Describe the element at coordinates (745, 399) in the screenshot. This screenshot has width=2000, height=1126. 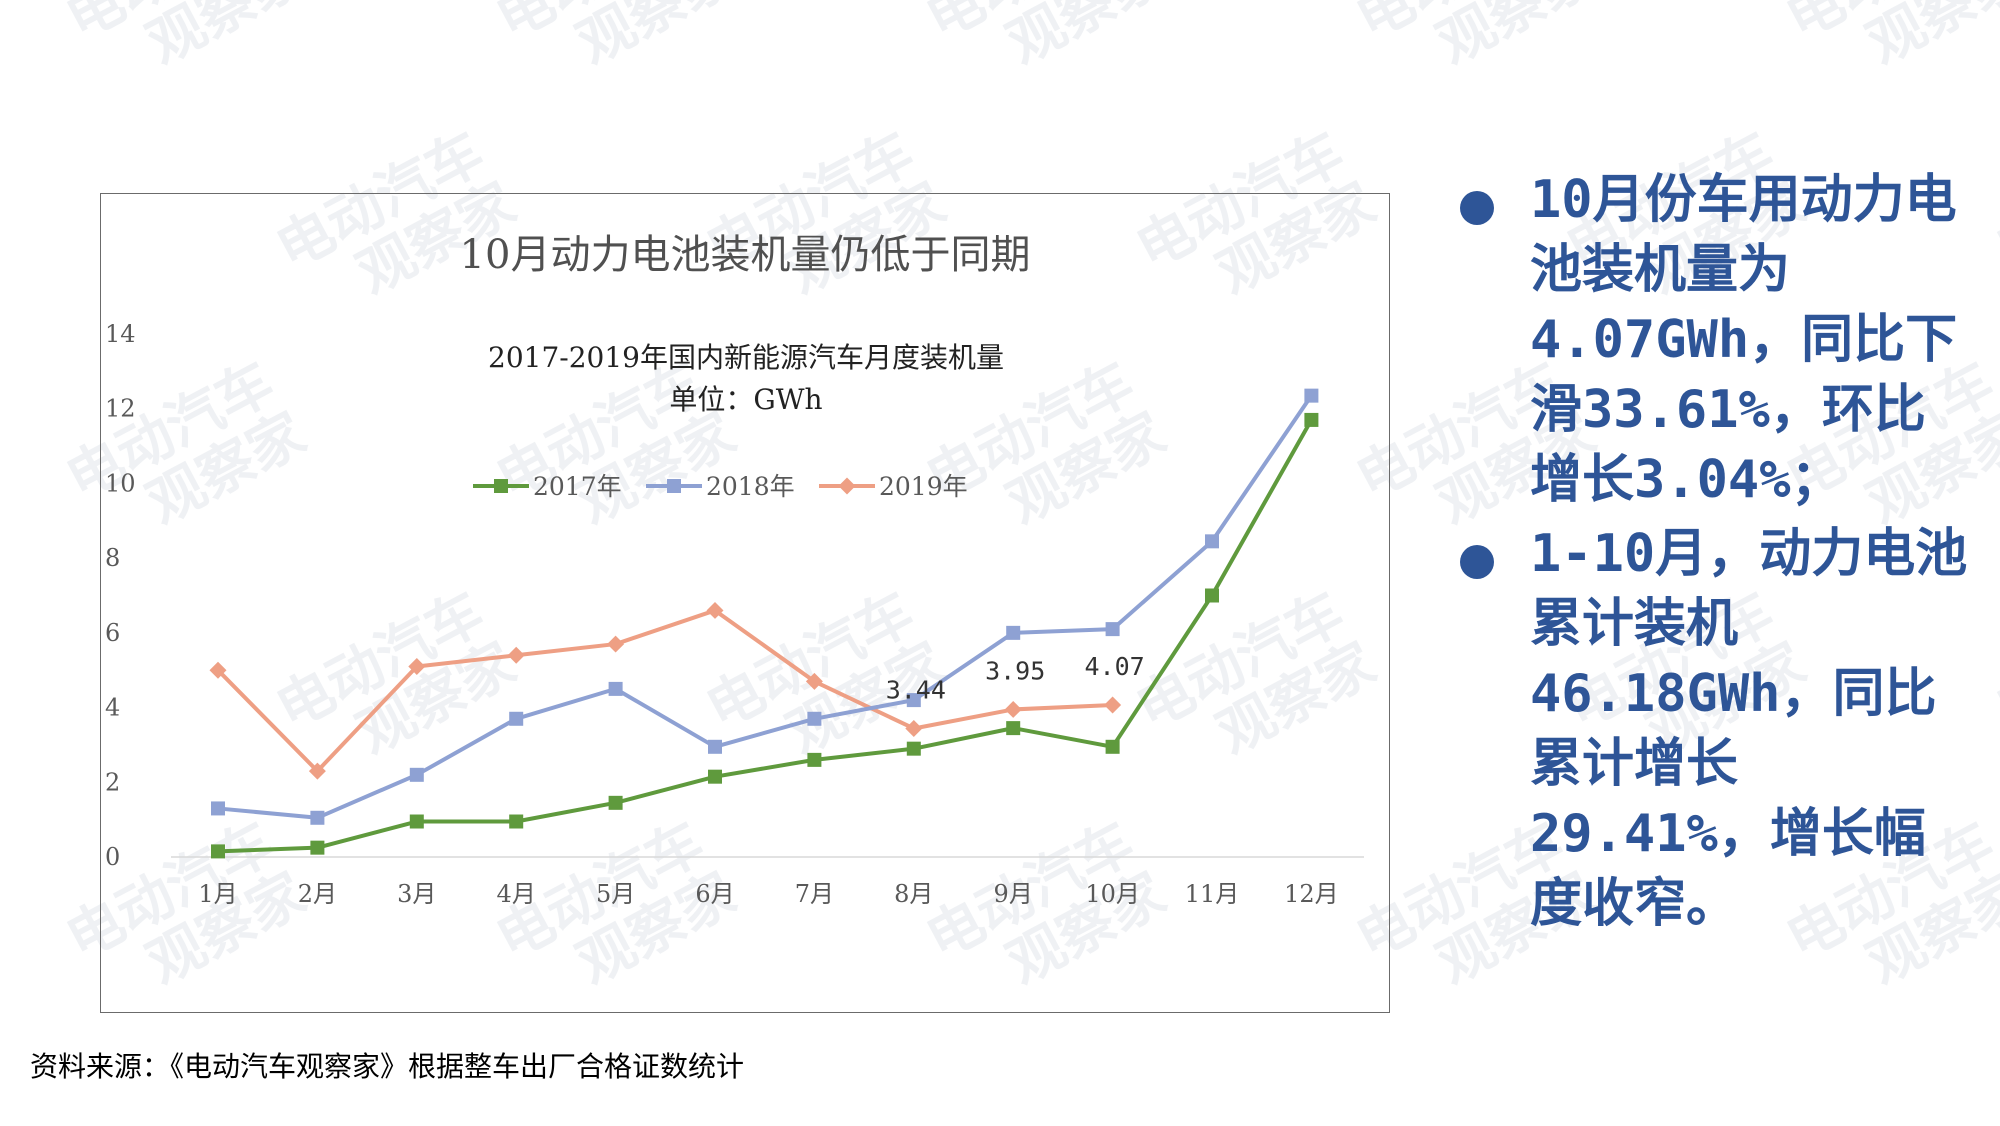
I see `chart-subtitle-unit: 单位：GWh` at that location.